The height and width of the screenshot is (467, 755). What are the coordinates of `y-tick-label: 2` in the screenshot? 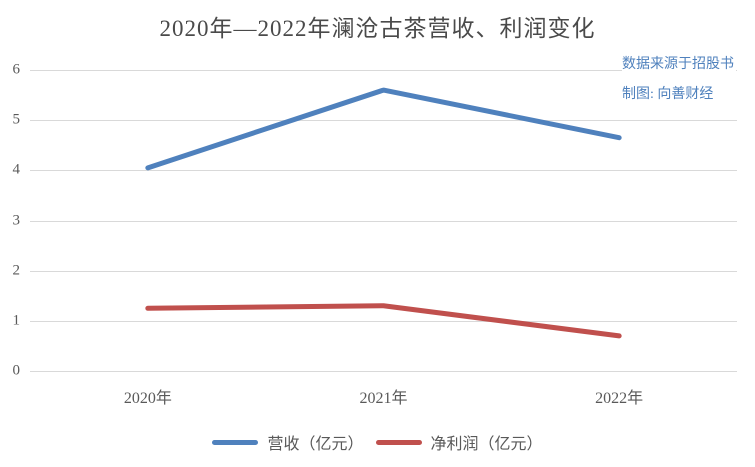 It's located at (16, 270).